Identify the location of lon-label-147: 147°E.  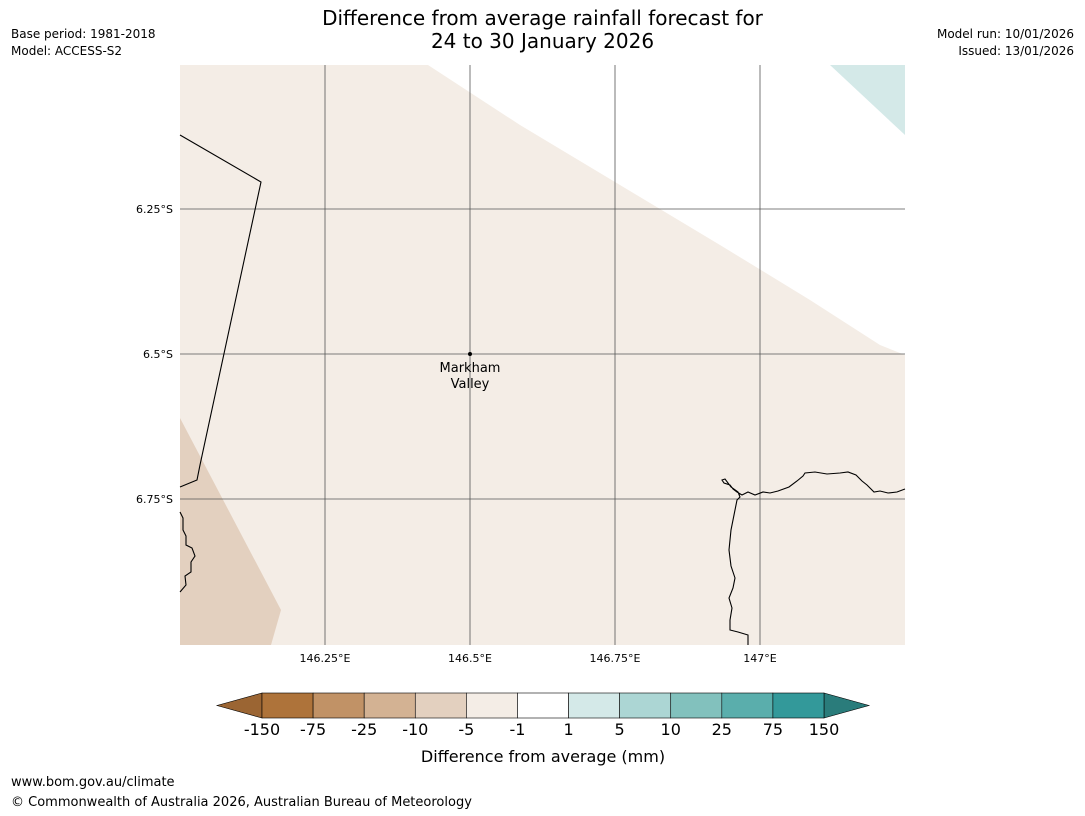
(759, 658).